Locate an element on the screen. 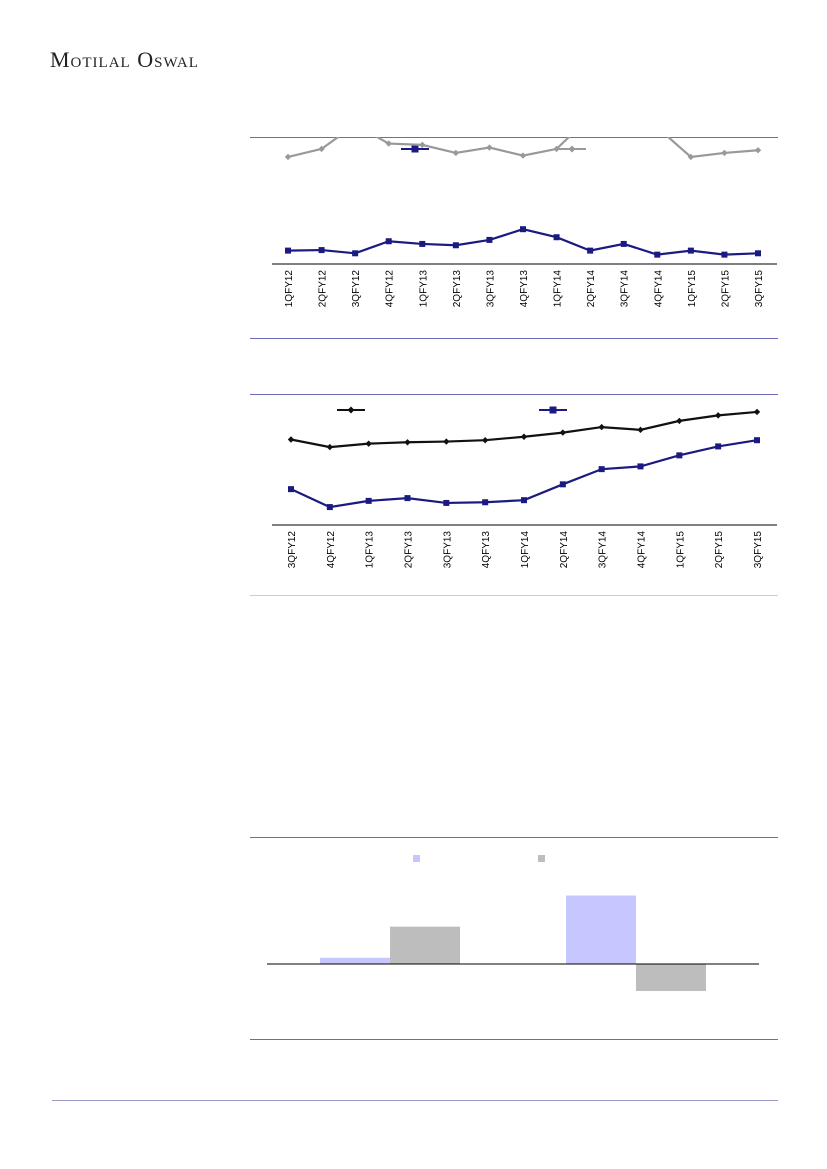 This screenshot has height=1169, width=827. chart-3-panel is located at coordinates (514, 939).